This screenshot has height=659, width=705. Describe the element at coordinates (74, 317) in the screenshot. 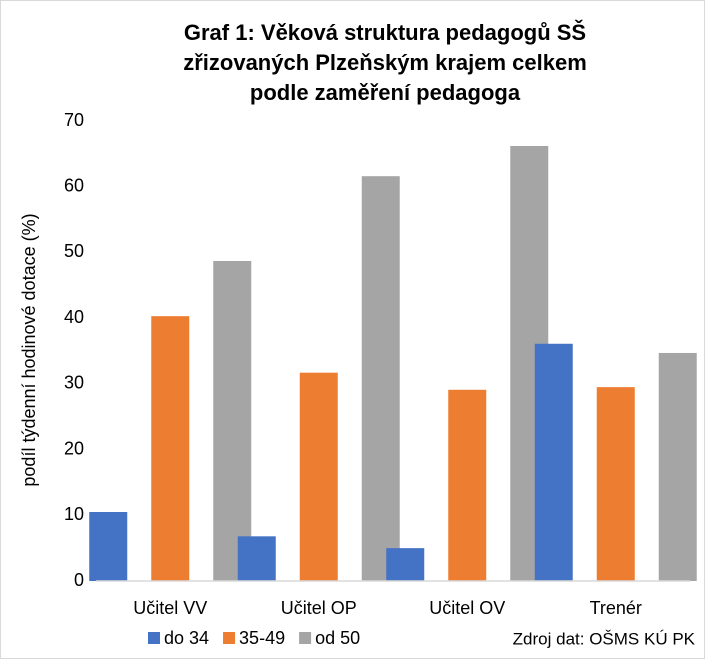

I see `y-tick-label: 40` at that location.